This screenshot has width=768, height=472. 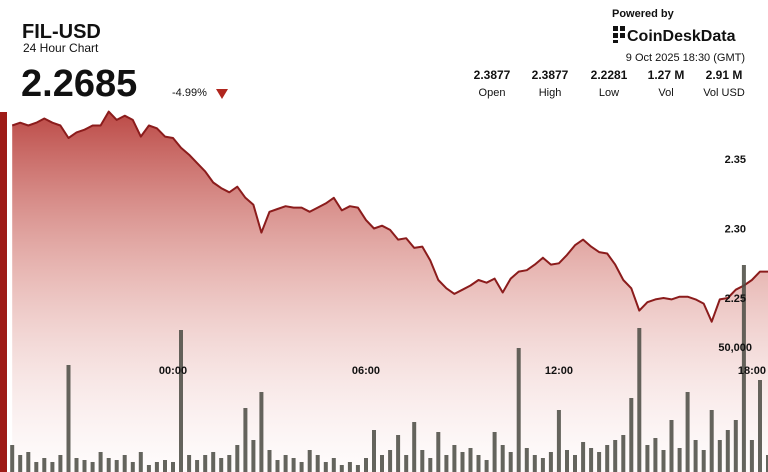 I want to click on stat-value: 2.91 M, so click(x=724, y=75).